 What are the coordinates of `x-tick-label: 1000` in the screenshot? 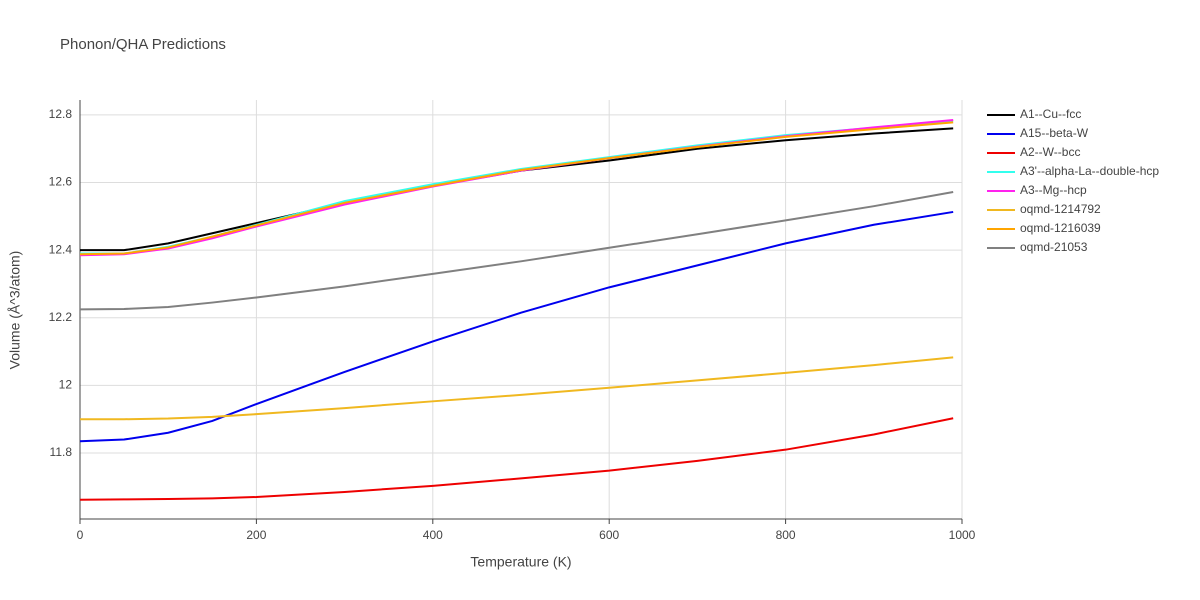 It's located at (962, 535).